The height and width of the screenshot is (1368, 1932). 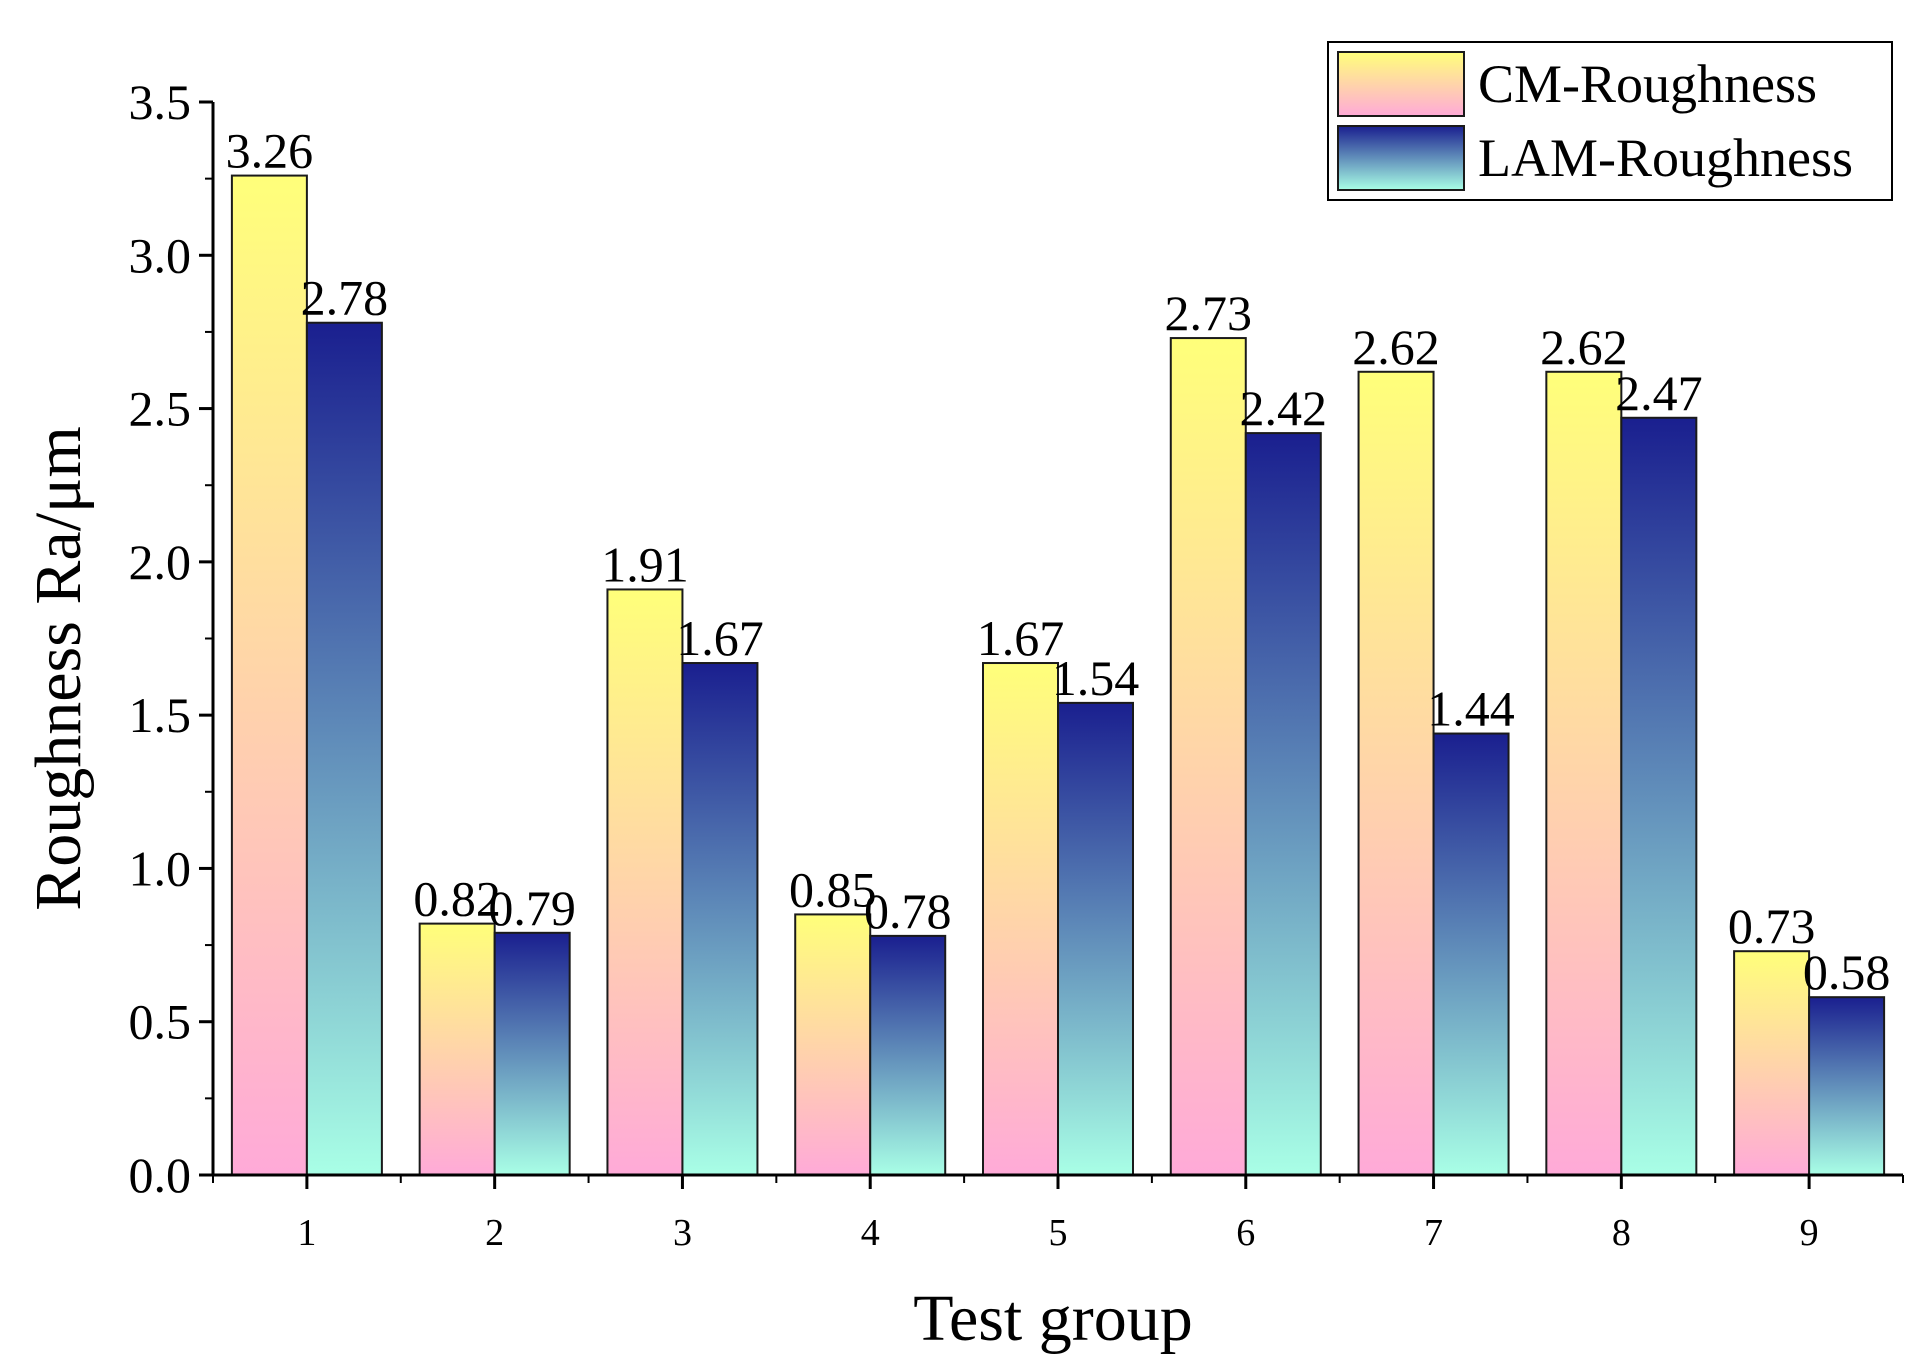 I want to click on y-tick-label-1.0: 1.0, so click(x=160, y=868).